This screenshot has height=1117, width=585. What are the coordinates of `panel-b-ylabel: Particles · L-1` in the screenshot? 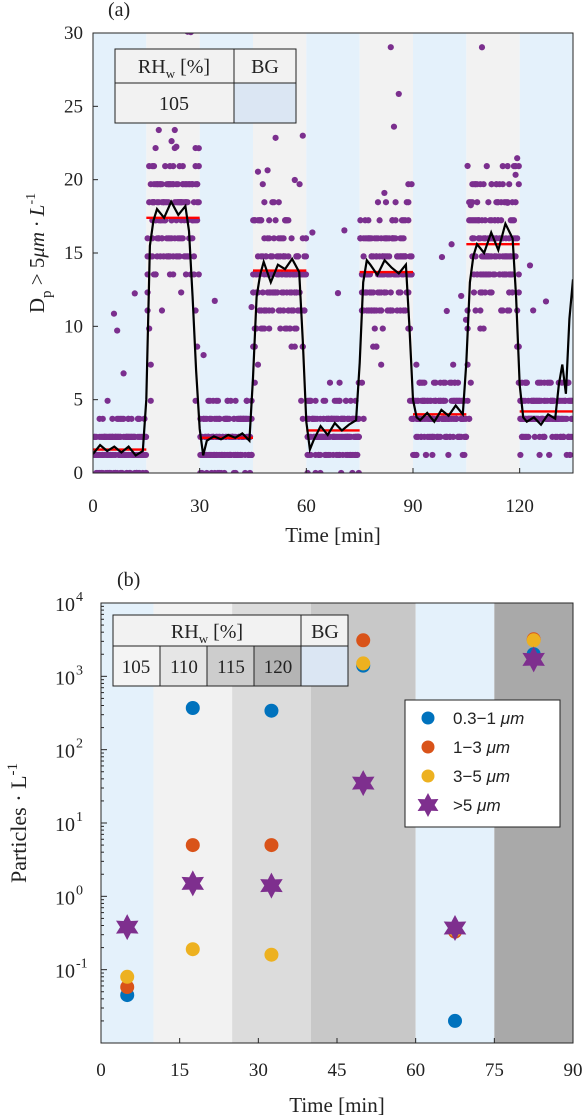 It's located at (18, 823).